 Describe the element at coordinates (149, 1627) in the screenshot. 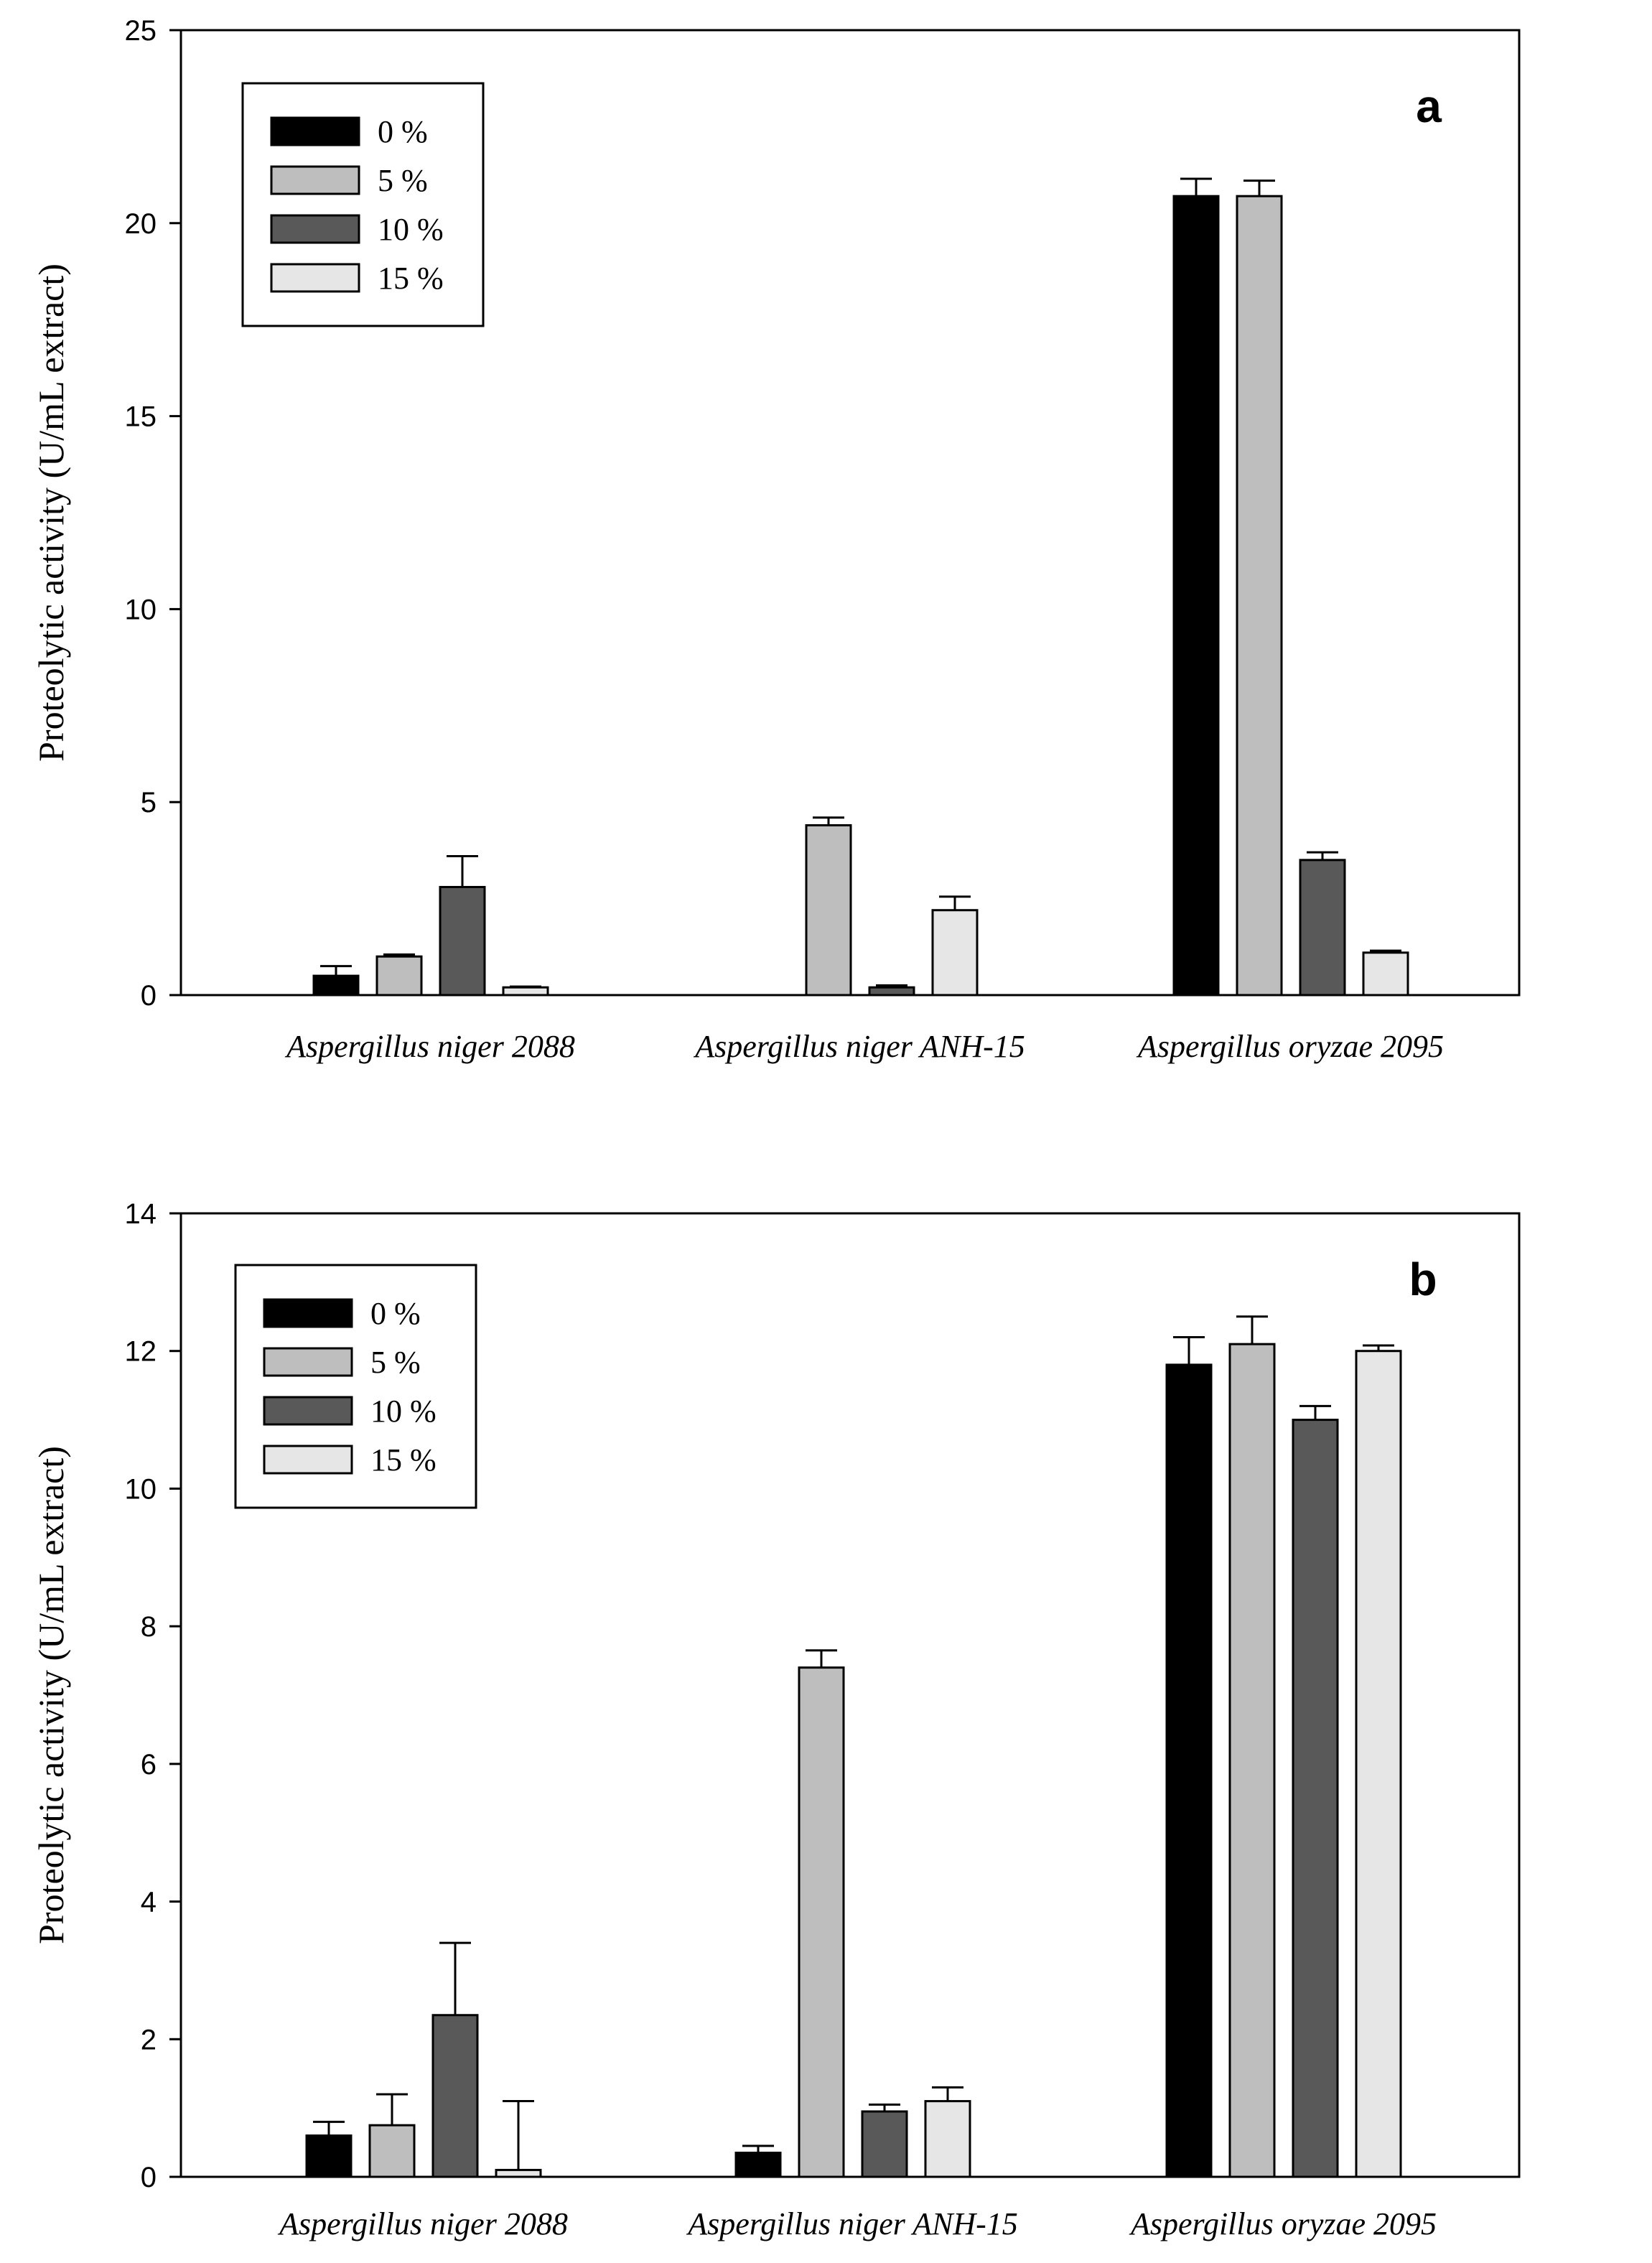

I see `y-tick-label: 8` at that location.